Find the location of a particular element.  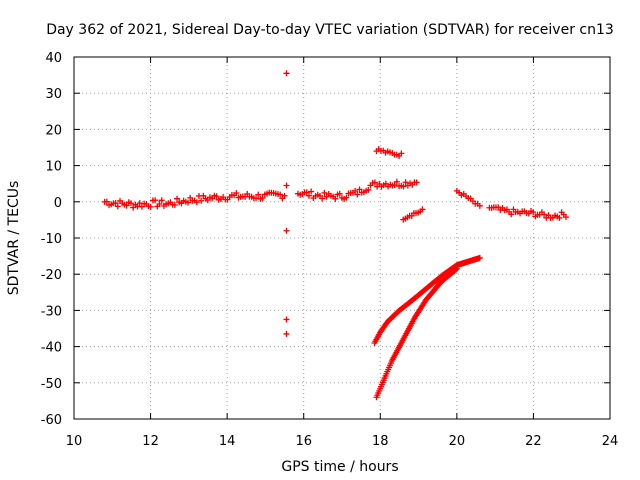

x-tick-label: 24 is located at coordinates (610, 441).